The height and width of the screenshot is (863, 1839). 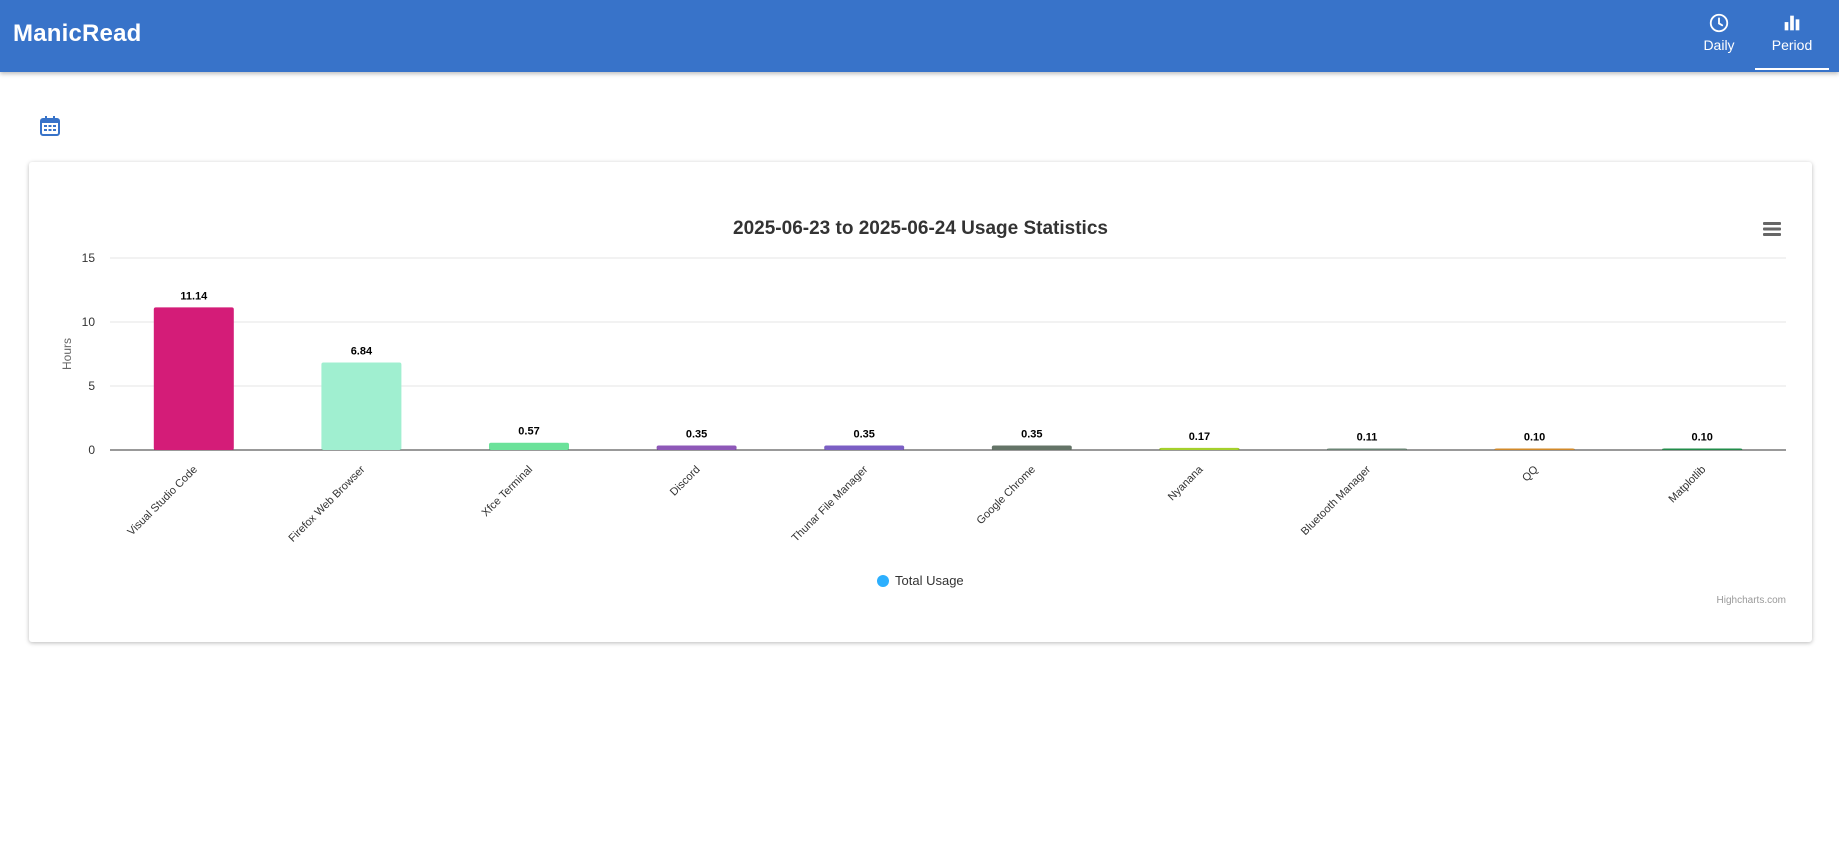 I want to click on x-tick-label: Matplotlib, so click(x=1688, y=485).